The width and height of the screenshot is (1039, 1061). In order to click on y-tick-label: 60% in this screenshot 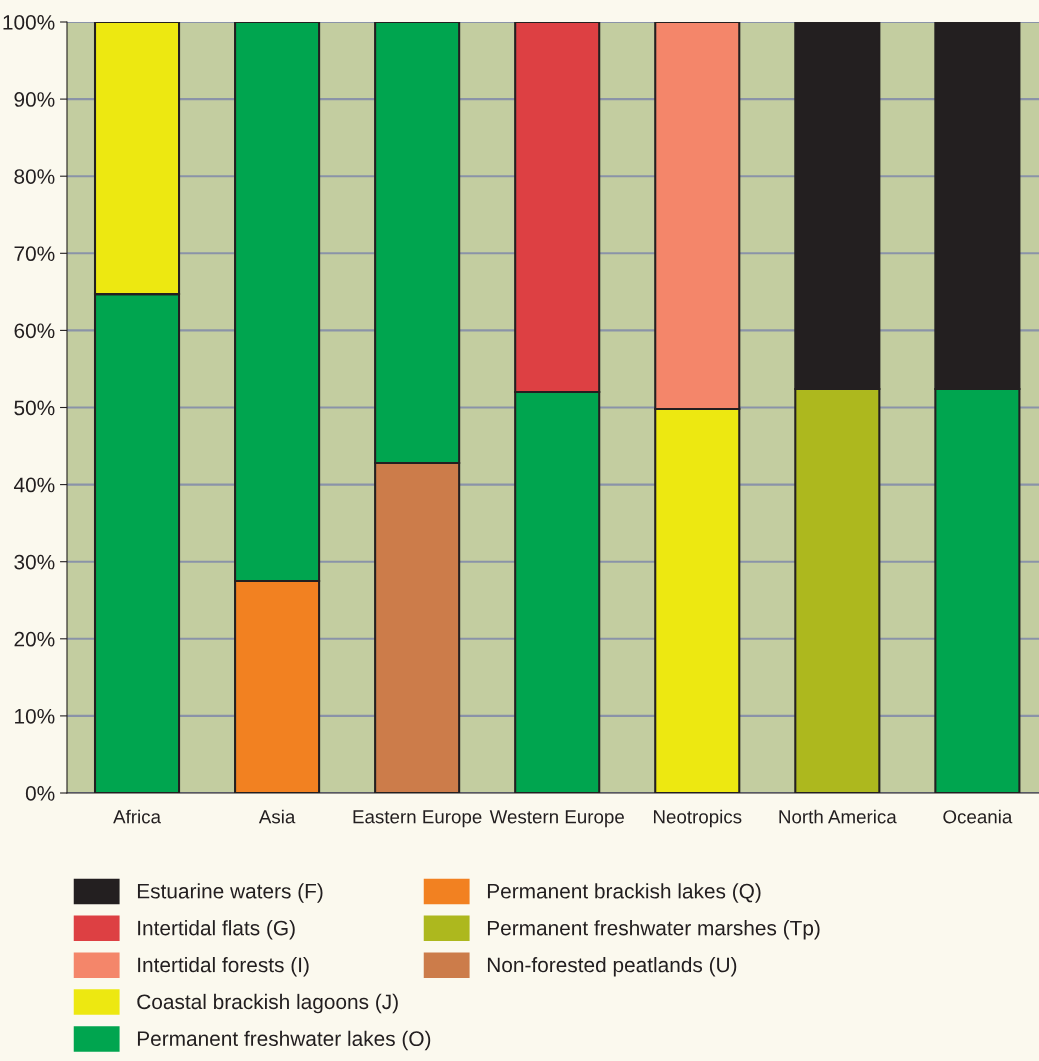, I will do `click(34, 331)`.